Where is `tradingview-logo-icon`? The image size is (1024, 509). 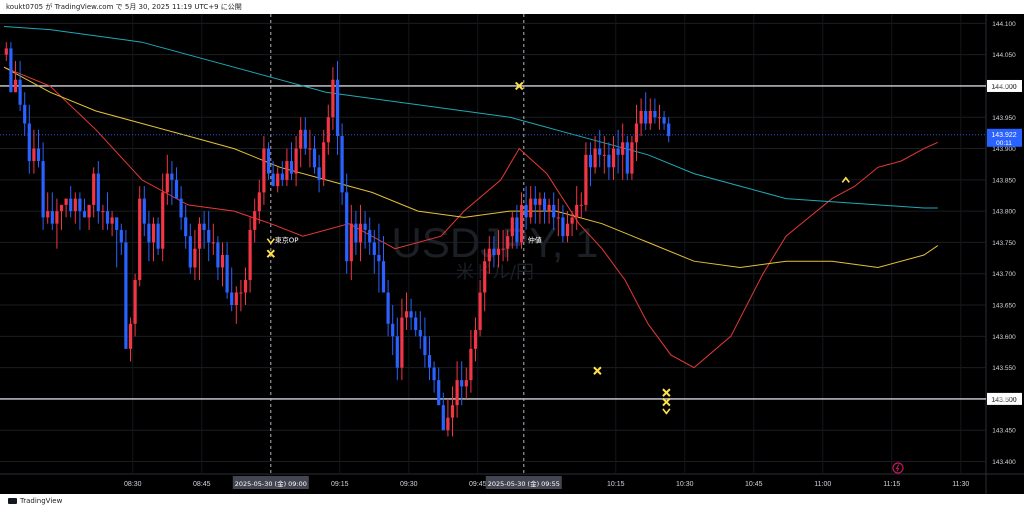
tradingview-logo-icon is located at coordinates (12, 501).